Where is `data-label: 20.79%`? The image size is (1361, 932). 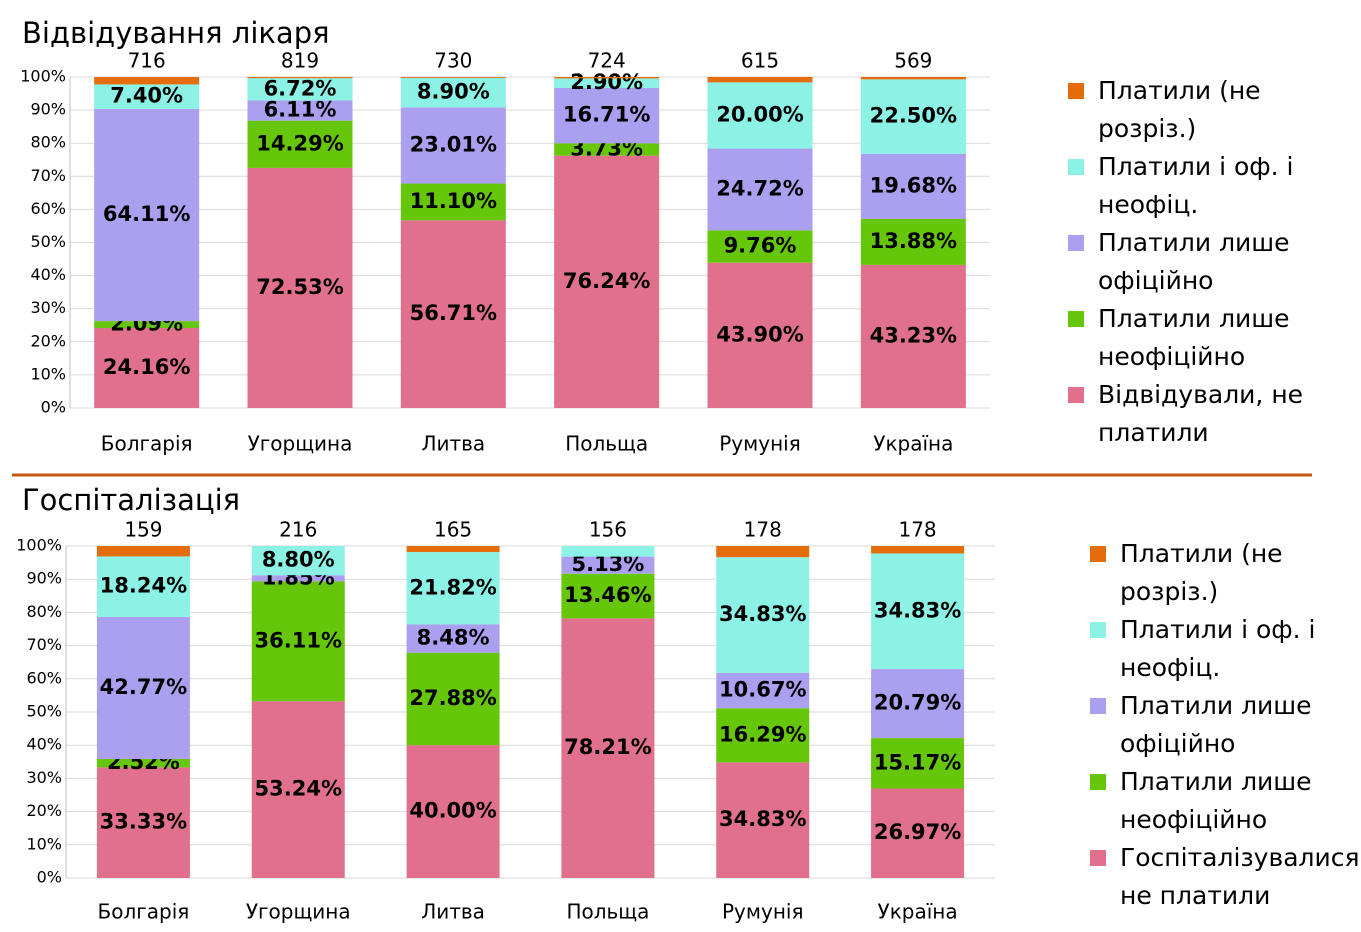
data-label: 20.79% is located at coordinates (917, 703).